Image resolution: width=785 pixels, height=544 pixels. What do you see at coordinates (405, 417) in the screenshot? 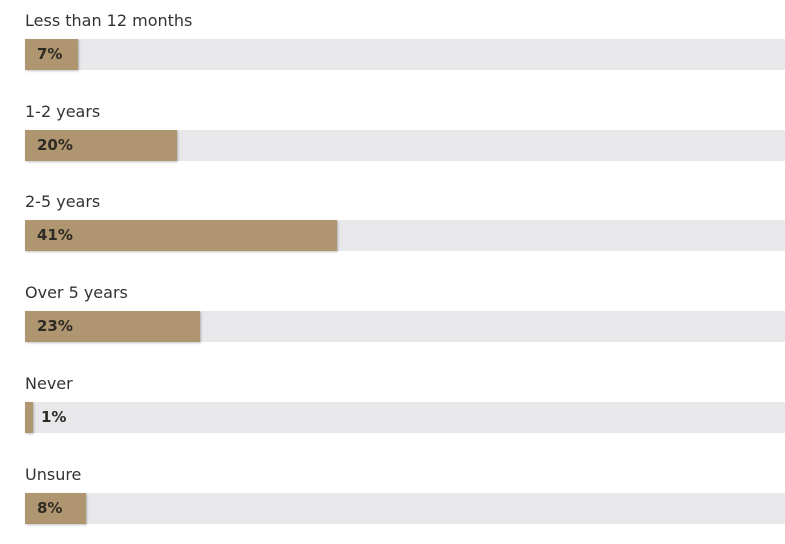
I see `bar-track: 1%` at bounding box center [405, 417].